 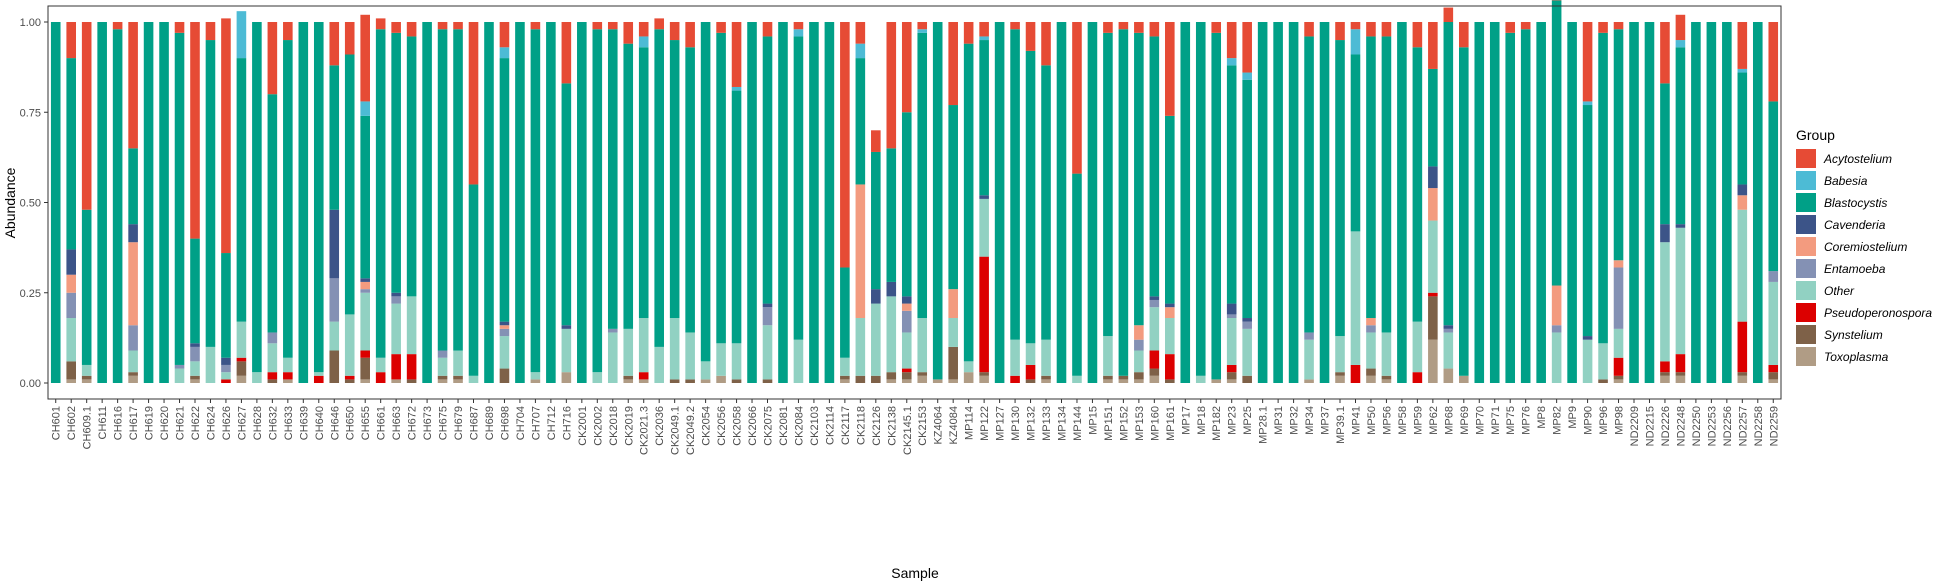 I want to click on bar-stack-MP31, so click(x=1278, y=202).